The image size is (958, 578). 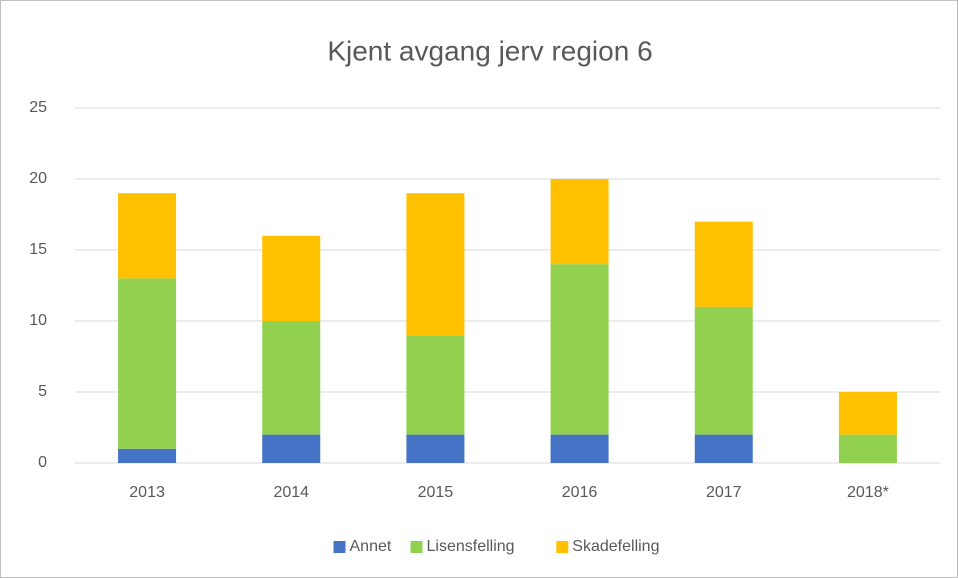 I want to click on x-tick-label: 2014, so click(x=291, y=492).